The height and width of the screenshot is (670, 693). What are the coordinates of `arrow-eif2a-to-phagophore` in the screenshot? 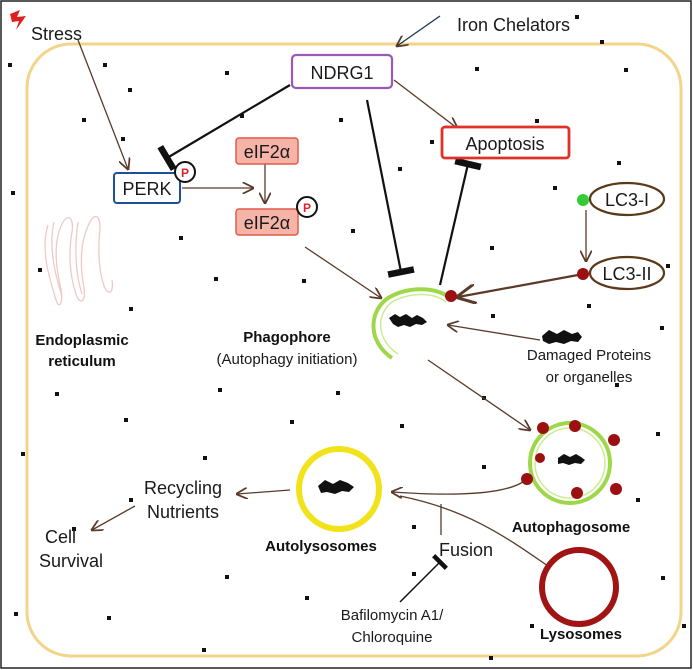 It's located at (342, 272).